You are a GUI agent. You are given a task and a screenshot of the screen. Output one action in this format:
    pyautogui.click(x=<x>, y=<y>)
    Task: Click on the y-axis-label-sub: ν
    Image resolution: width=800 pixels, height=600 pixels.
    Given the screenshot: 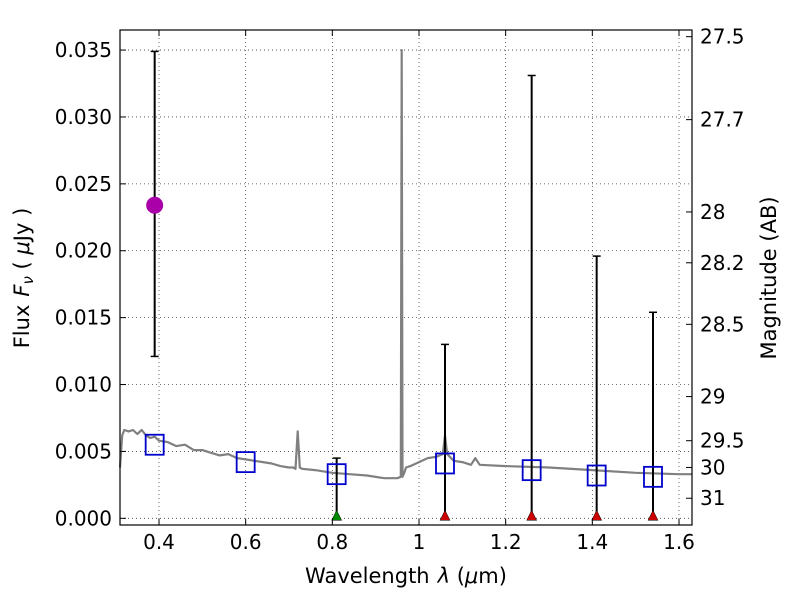 What is the action you would take?
    pyautogui.click(x=28, y=280)
    